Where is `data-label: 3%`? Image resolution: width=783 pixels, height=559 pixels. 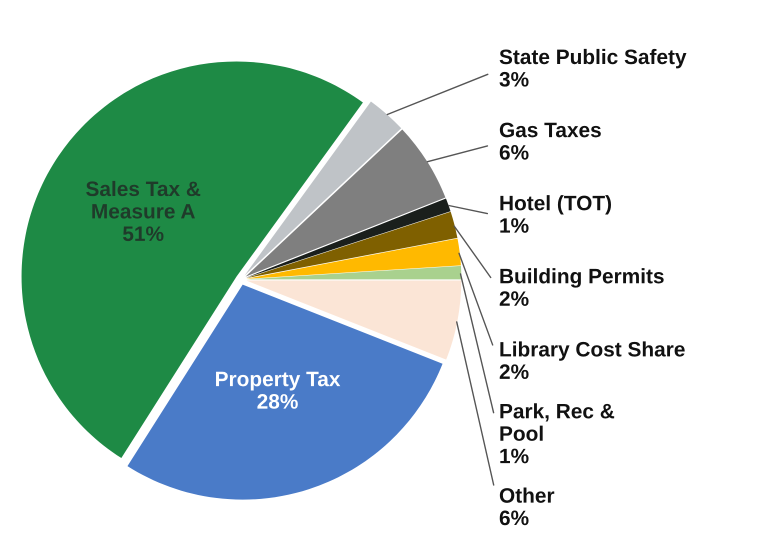 data-label: 3% is located at coordinates (514, 79).